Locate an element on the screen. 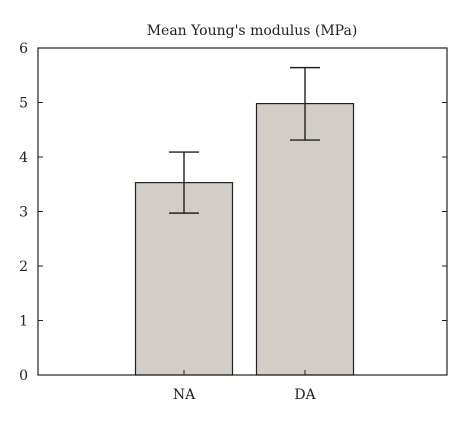  x-axis-ticks: NA DA is located at coordinates (245, 386).